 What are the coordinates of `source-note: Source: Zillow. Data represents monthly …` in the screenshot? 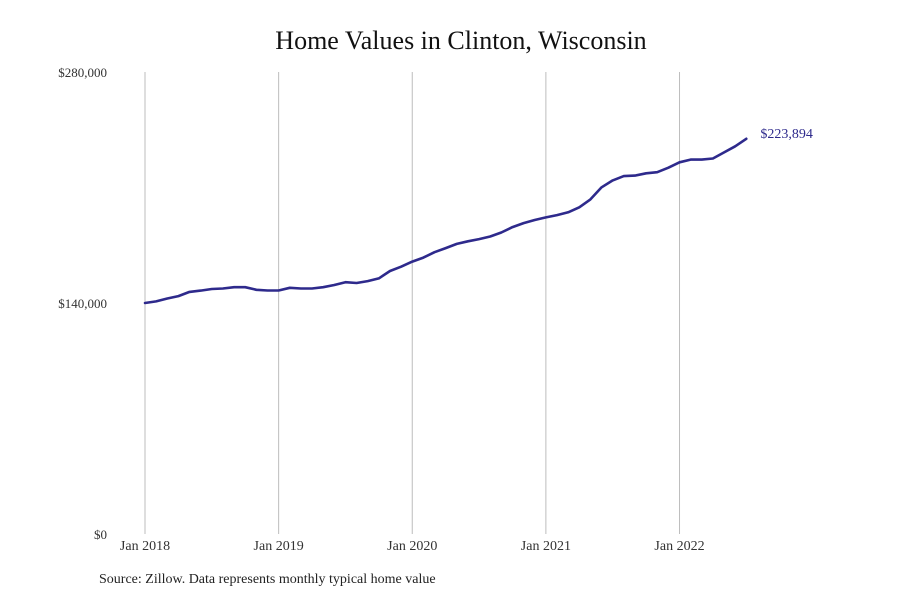 It's located at (267, 579).